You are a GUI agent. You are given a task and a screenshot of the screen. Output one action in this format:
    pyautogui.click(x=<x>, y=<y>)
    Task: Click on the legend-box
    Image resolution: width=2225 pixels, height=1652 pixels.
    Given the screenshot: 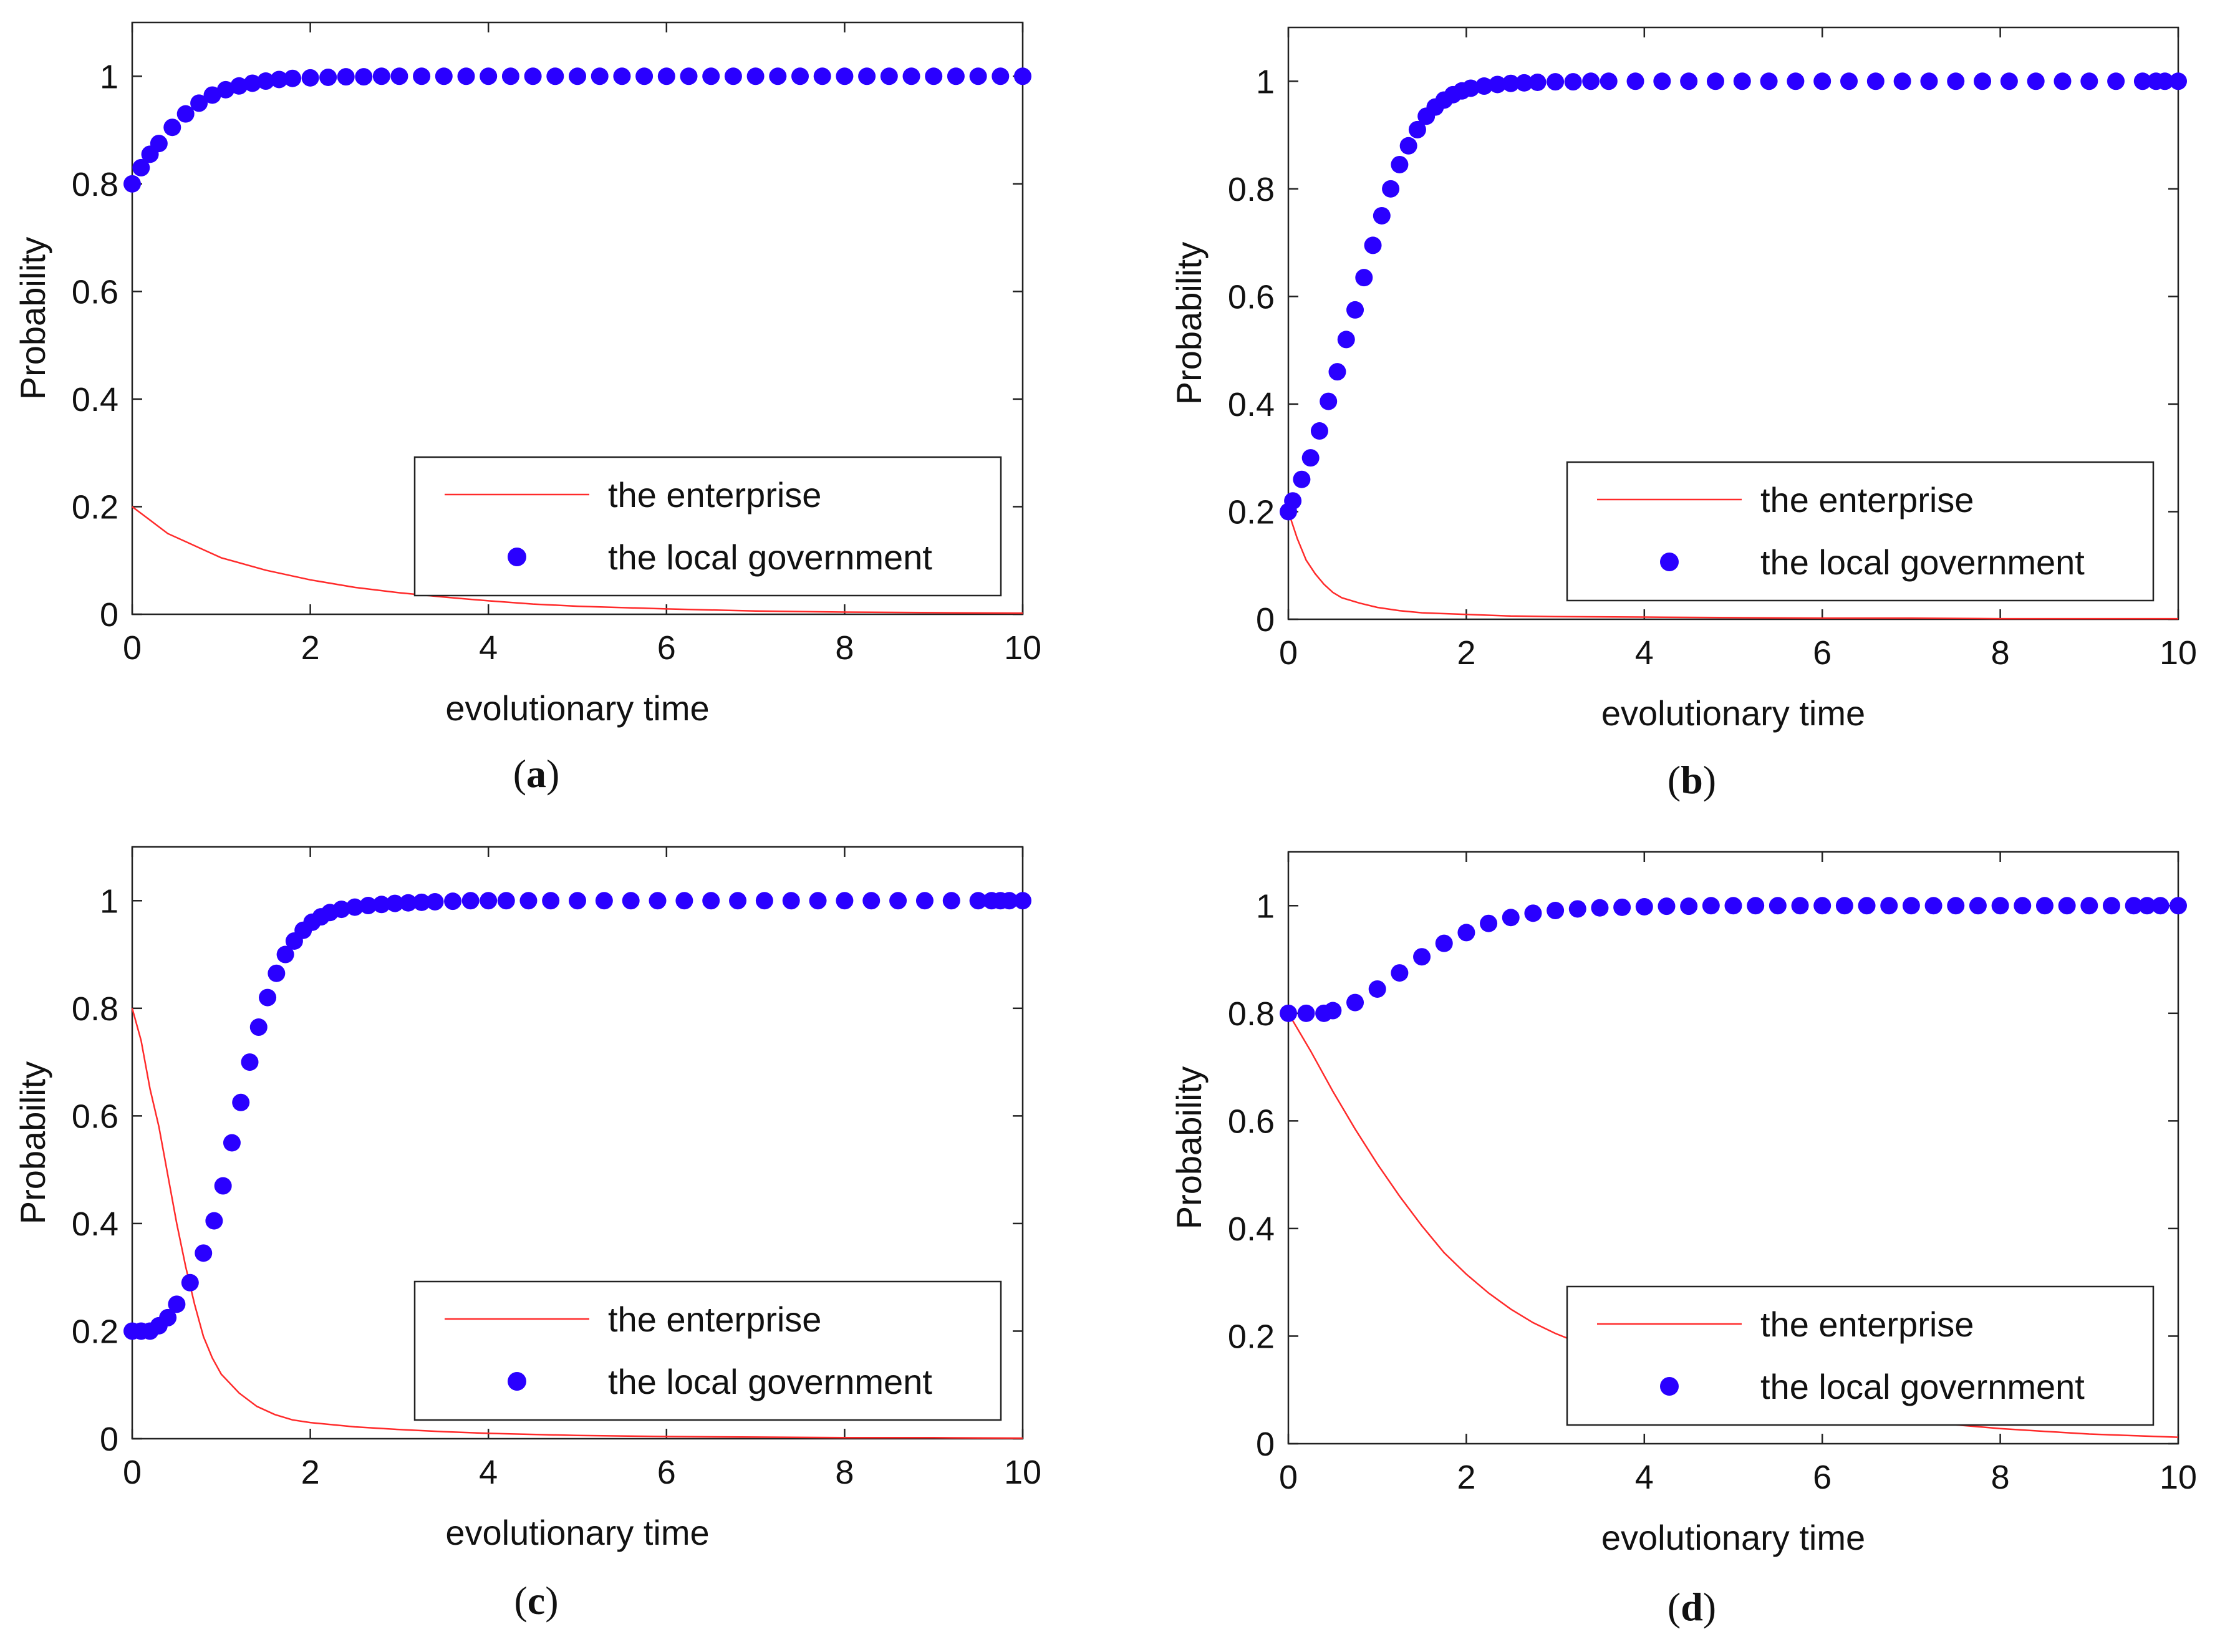 What is the action you would take?
    pyautogui.click(x=707, y=1350)
    